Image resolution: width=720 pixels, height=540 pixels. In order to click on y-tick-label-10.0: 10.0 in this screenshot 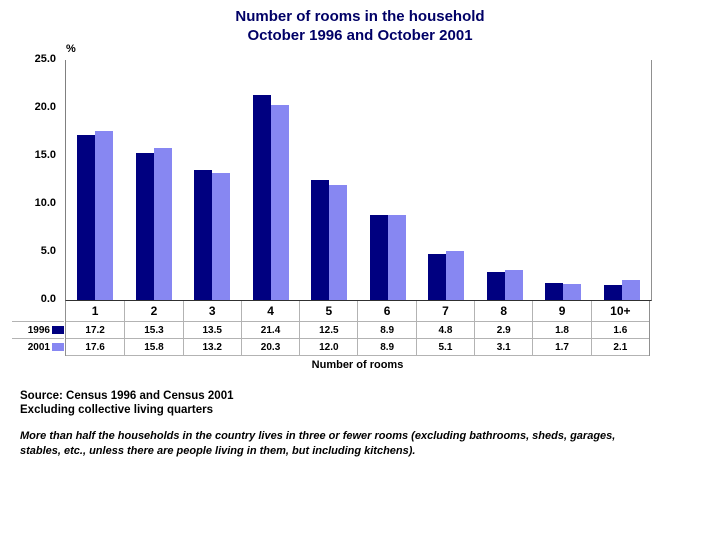, I will do `click(45, 203)`.